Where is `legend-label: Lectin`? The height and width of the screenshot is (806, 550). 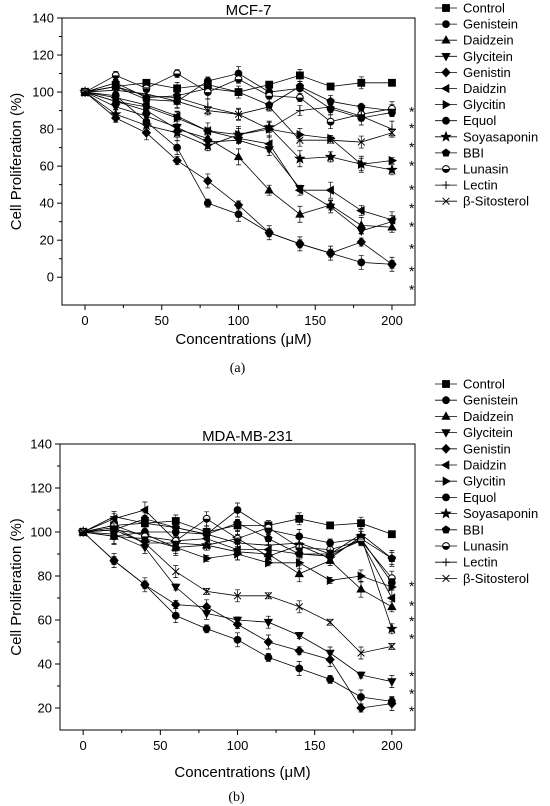 legend-label: Lectin is located at coordinates (480, 185).